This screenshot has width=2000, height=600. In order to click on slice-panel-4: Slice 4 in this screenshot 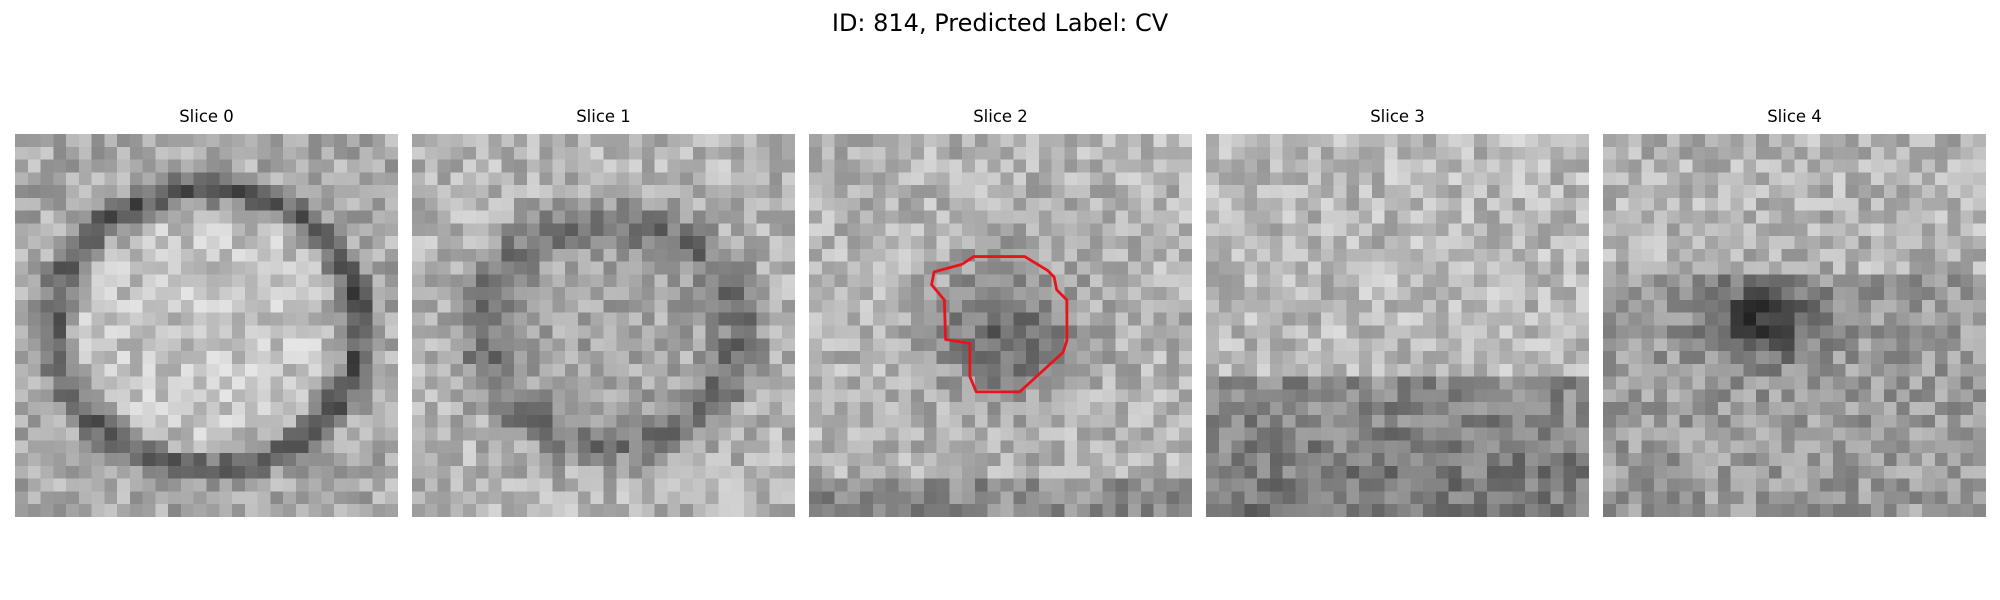, I will do `click(1794, 313)`.